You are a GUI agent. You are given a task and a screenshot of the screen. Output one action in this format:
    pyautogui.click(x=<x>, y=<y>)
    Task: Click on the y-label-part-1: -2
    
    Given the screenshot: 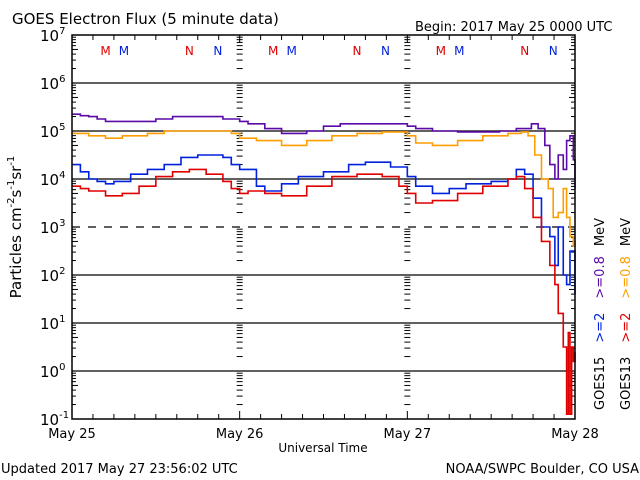 What is the action you would take?
    pyautogui.click(x=11, y=202)
    